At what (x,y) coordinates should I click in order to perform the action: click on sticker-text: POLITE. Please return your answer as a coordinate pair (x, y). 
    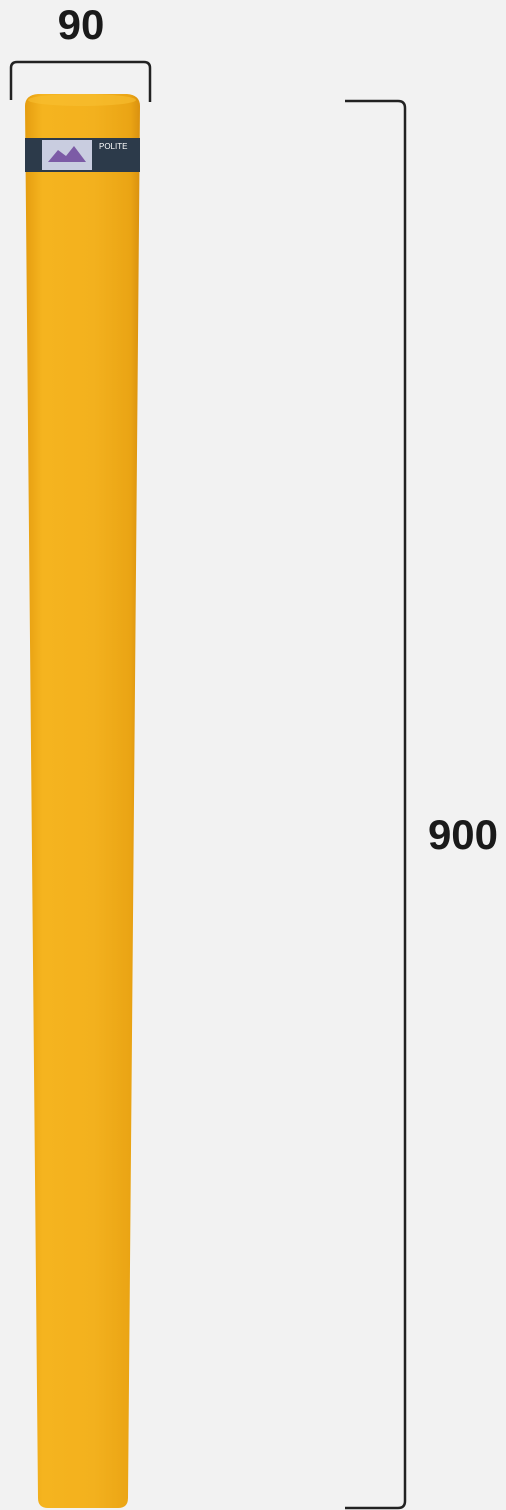
    Looking at the image, I should click on (113, 146).